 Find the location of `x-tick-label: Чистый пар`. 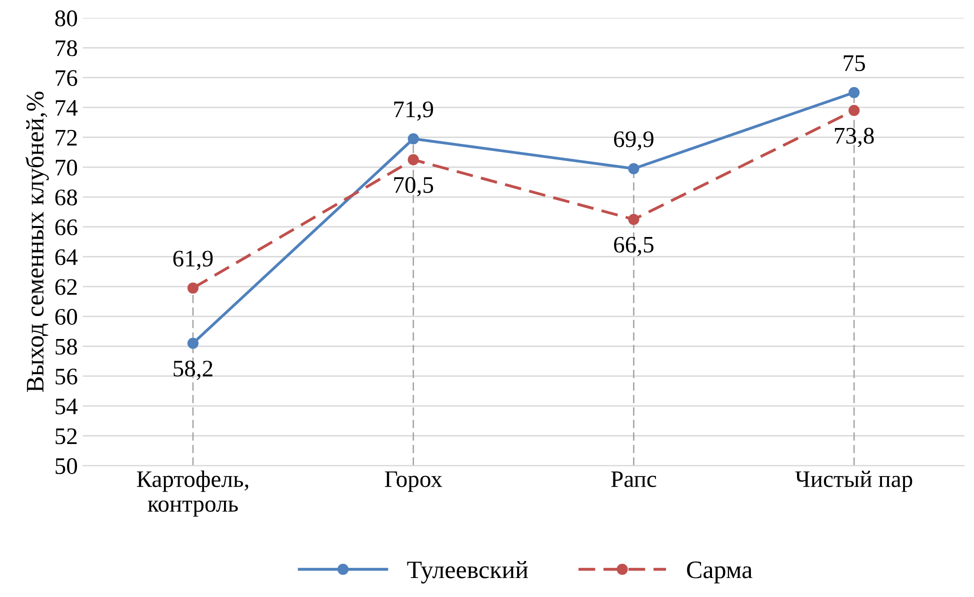

x-tick-label: Чистый пар is located at coordinates (853, 481).